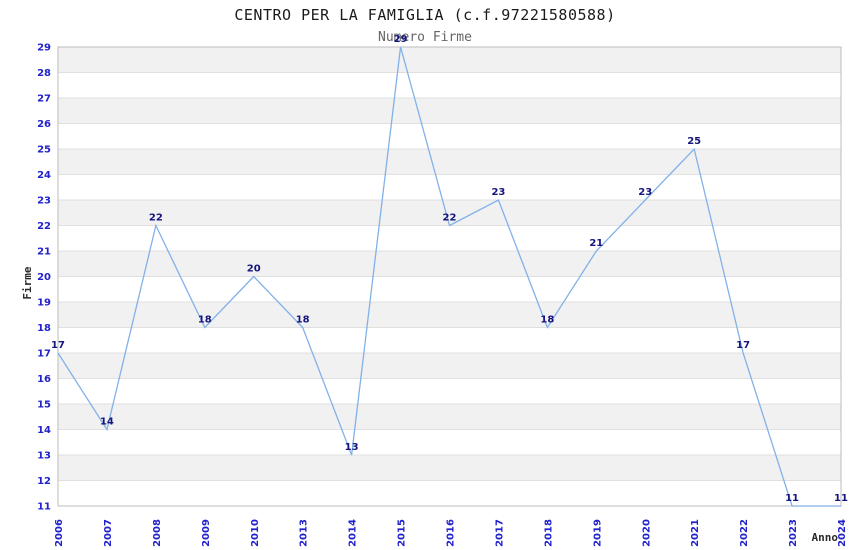 This screenshot has width=850, height=550. What do you see at coordinates (44, 150) in the screenshot?
I see `y-tick-label: 25` at bounding box center [44, 150].